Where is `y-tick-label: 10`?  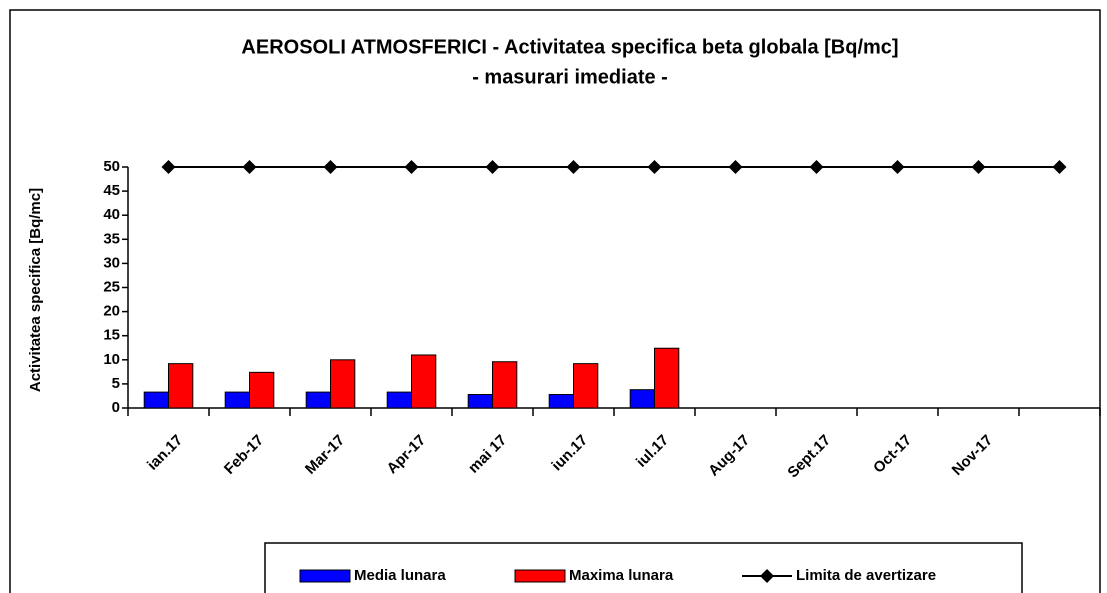
y-tick-label: 10 is located at coordinates (111, 359).